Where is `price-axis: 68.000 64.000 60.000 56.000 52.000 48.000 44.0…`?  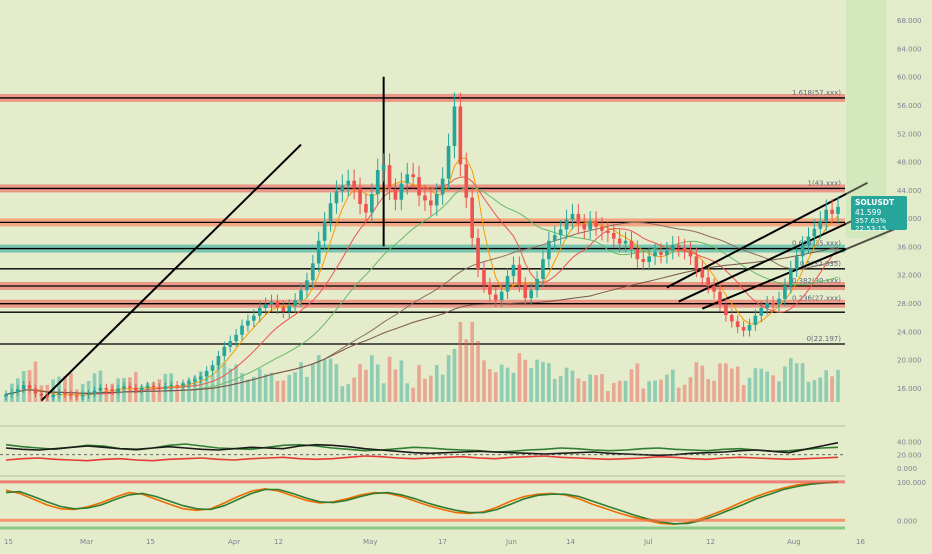 price-axis: 68.000 64.000 60.000 56.000 52.000 48.000 44.0… is located at coordinates (889, 275).